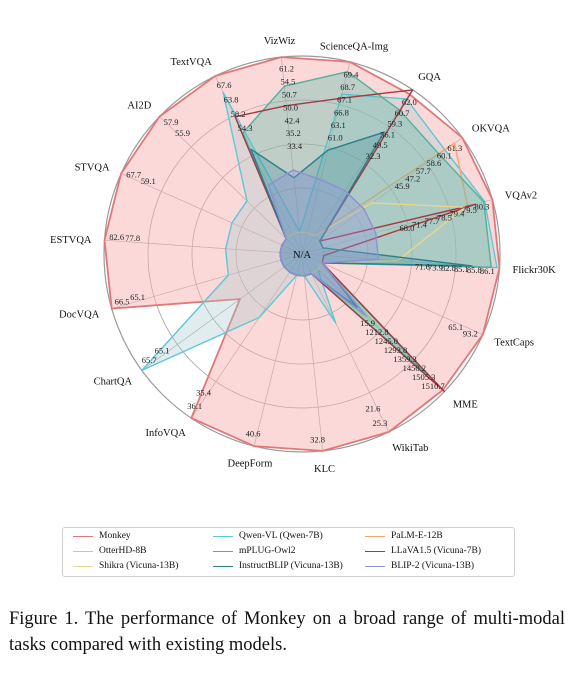 The height and width of the screenshot is (684, 573). Describe the element at coordinates (245, 128) in the screenshot. I see `value-label: 54.3` at that location.